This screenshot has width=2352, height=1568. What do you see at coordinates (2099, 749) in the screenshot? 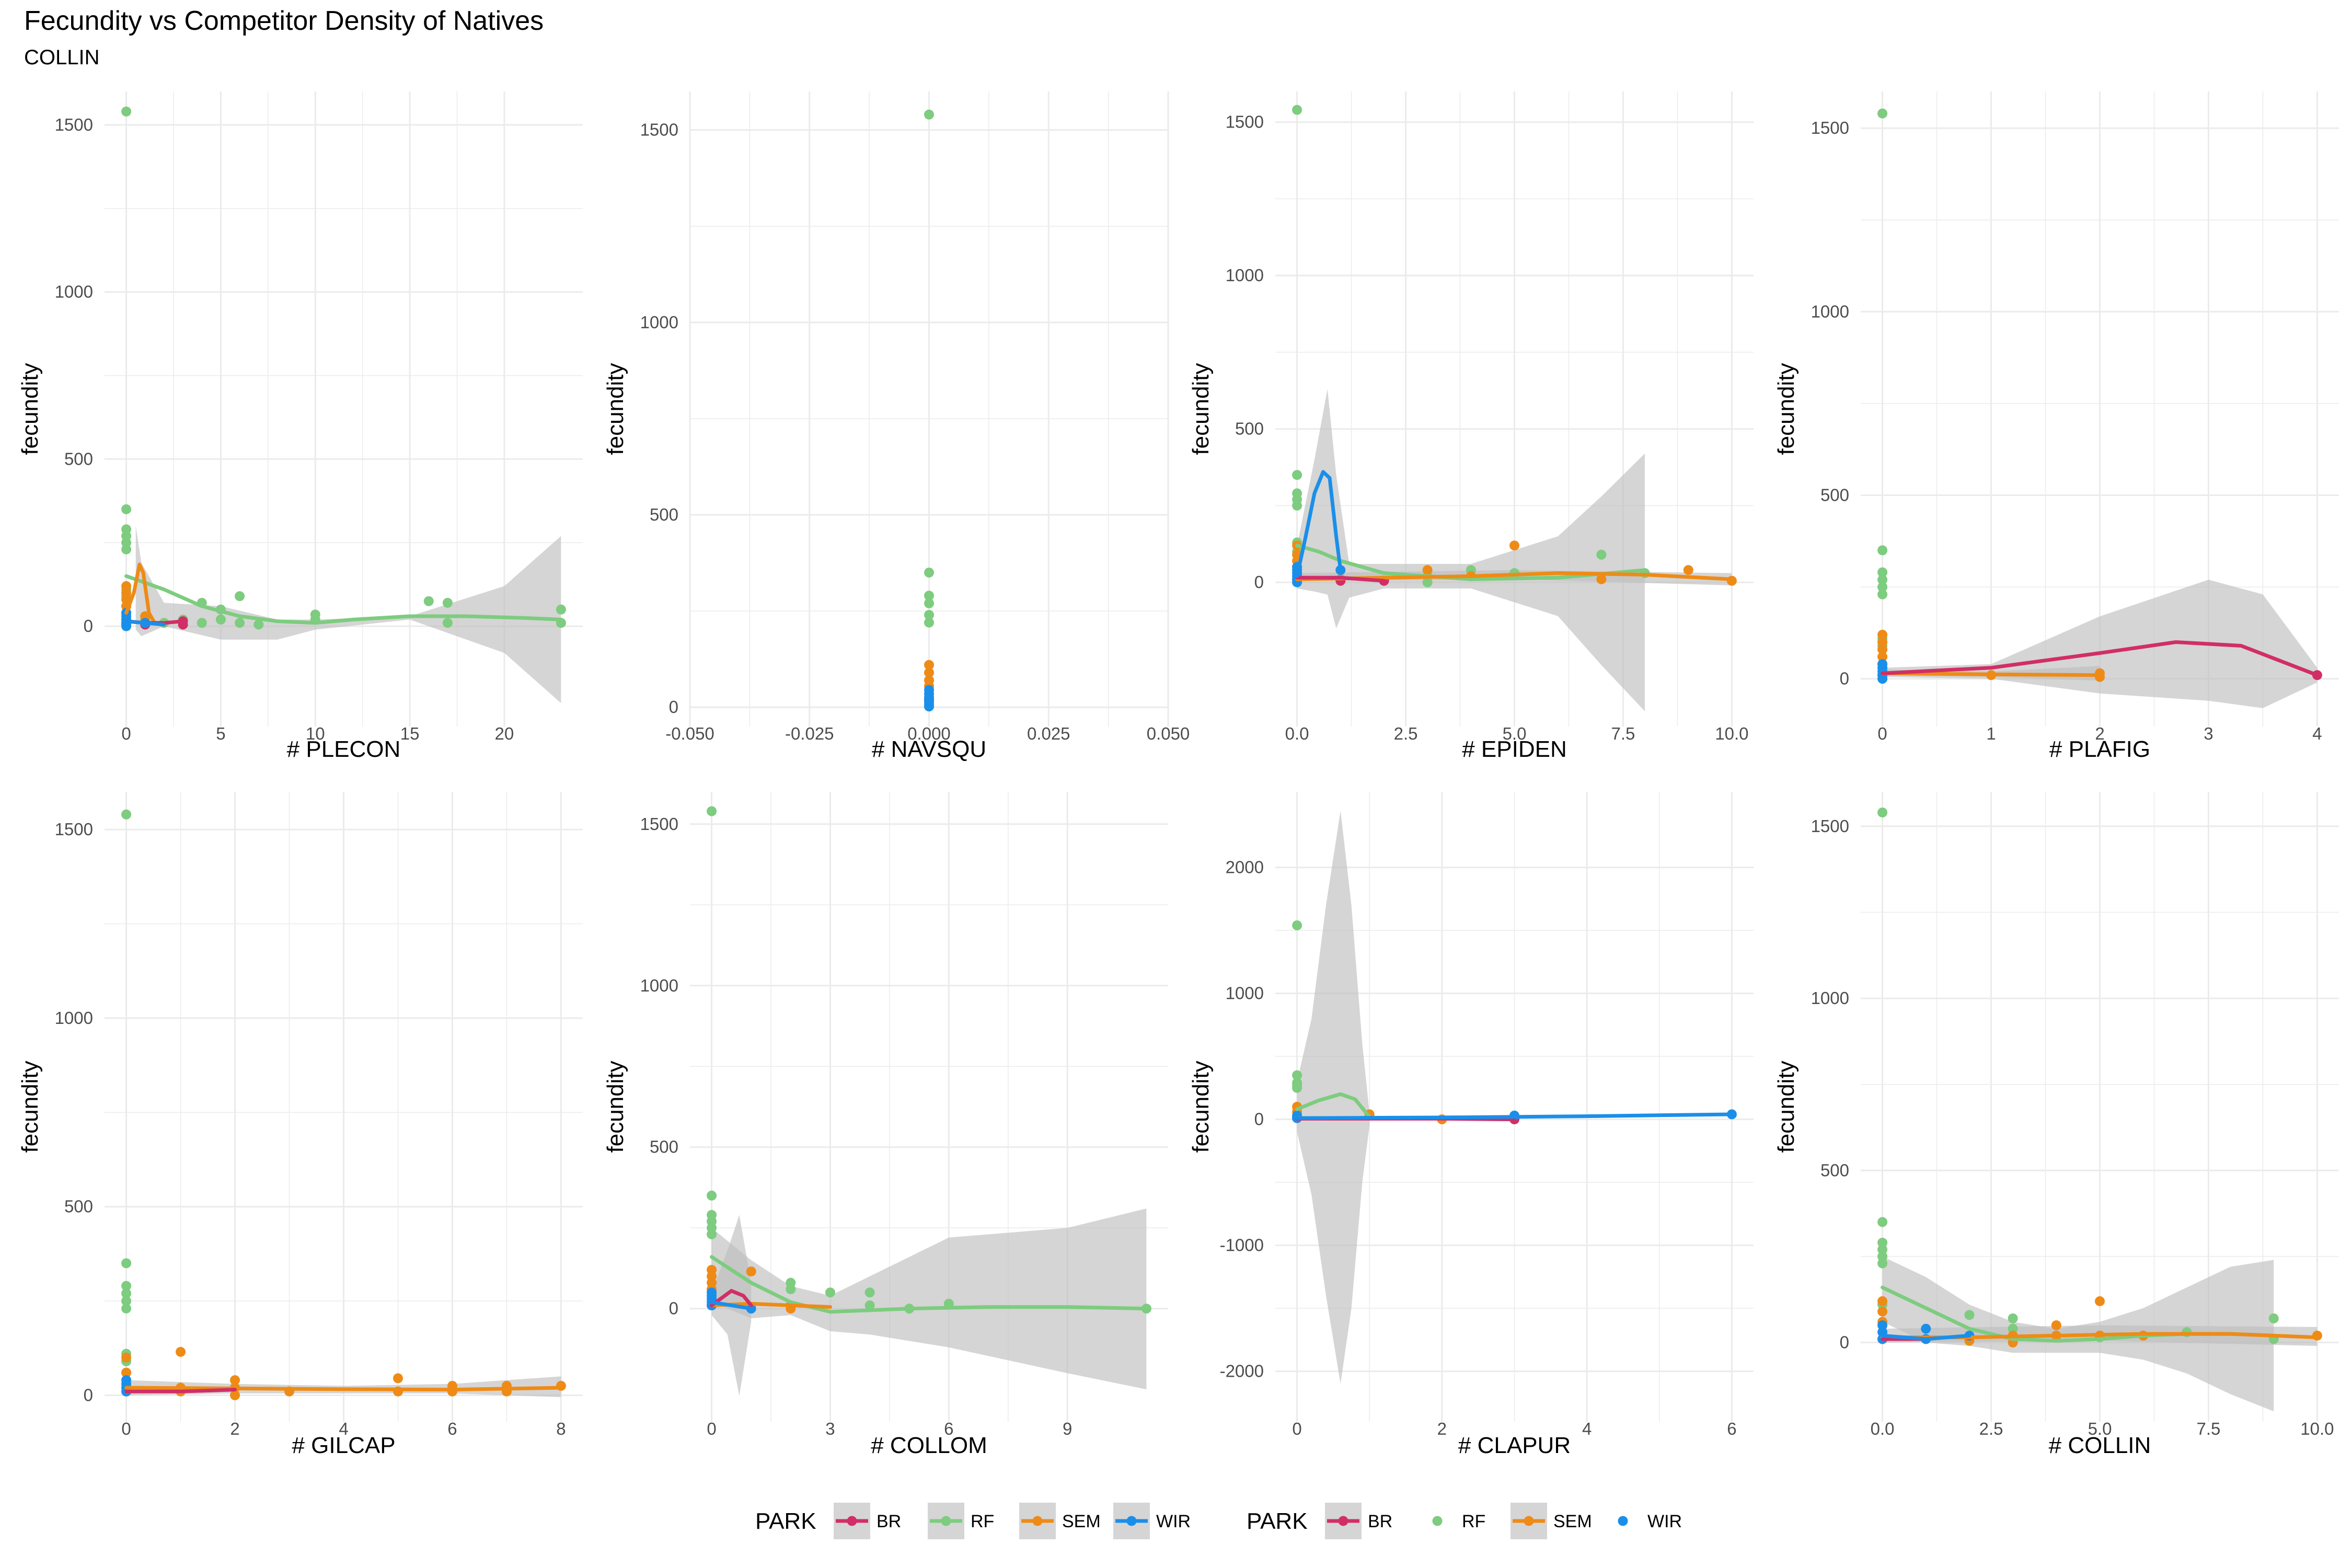
I see `x-axis-label: # PLAFIG` at bounding box center [2099, 749].